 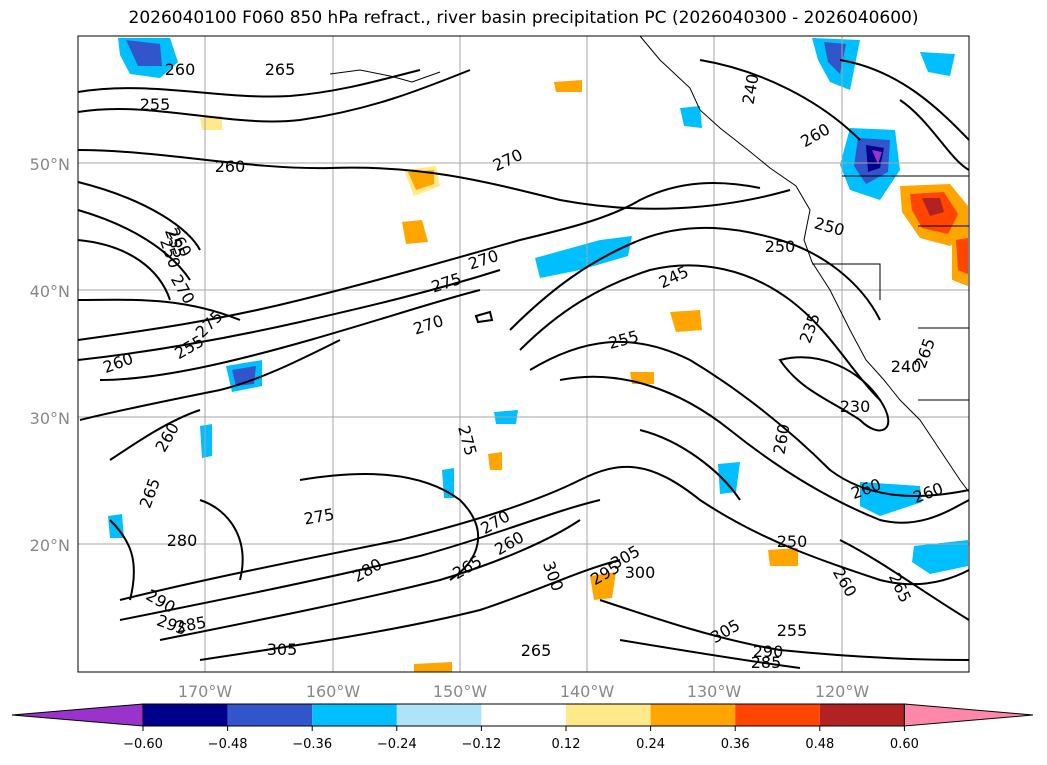 What do you see at coordinates (968, 715) in the screenshot?
I see `colorbar-extend-max` at bounding box center [968, 715].